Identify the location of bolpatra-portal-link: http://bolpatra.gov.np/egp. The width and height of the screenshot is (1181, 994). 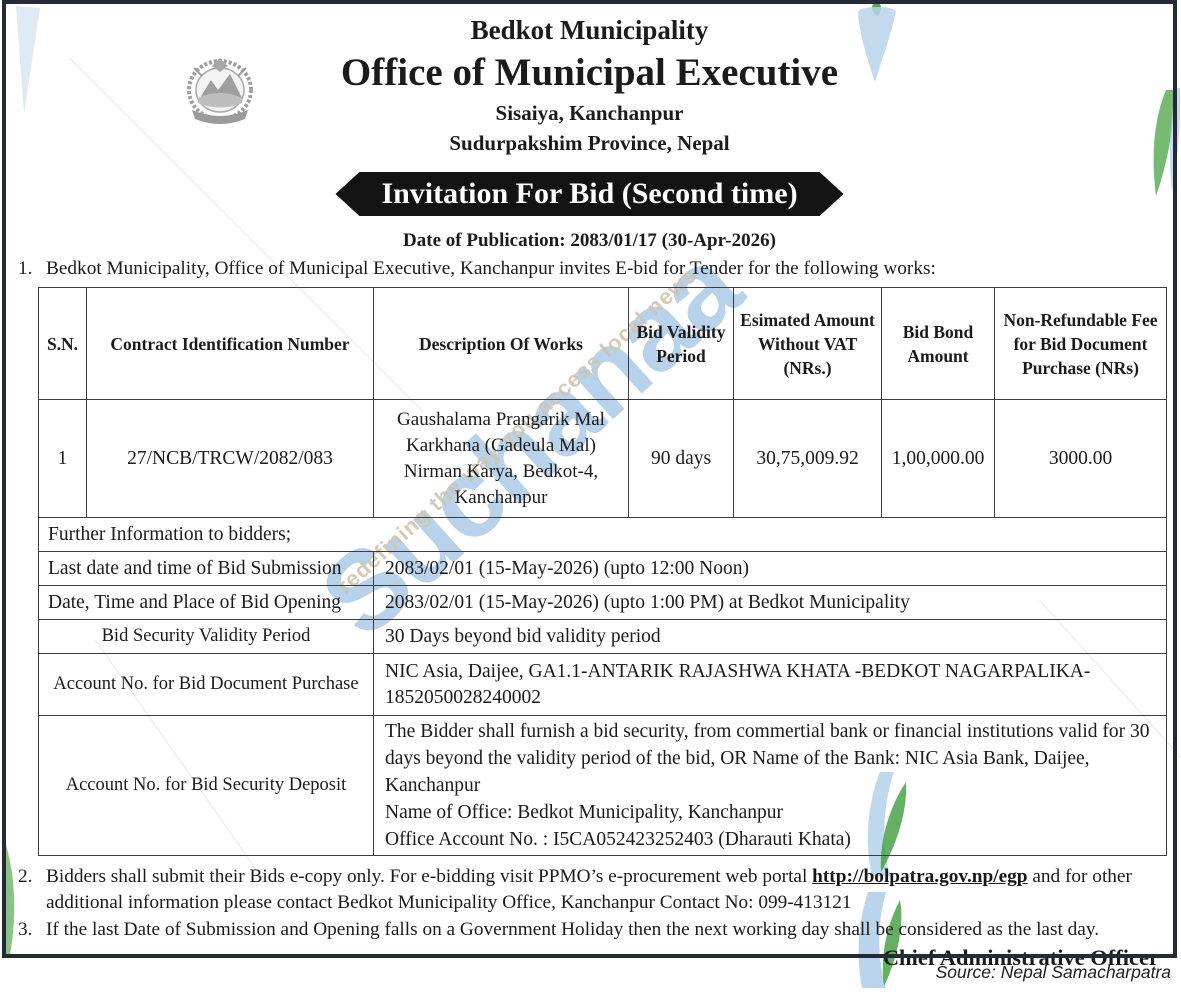
(920, 876).